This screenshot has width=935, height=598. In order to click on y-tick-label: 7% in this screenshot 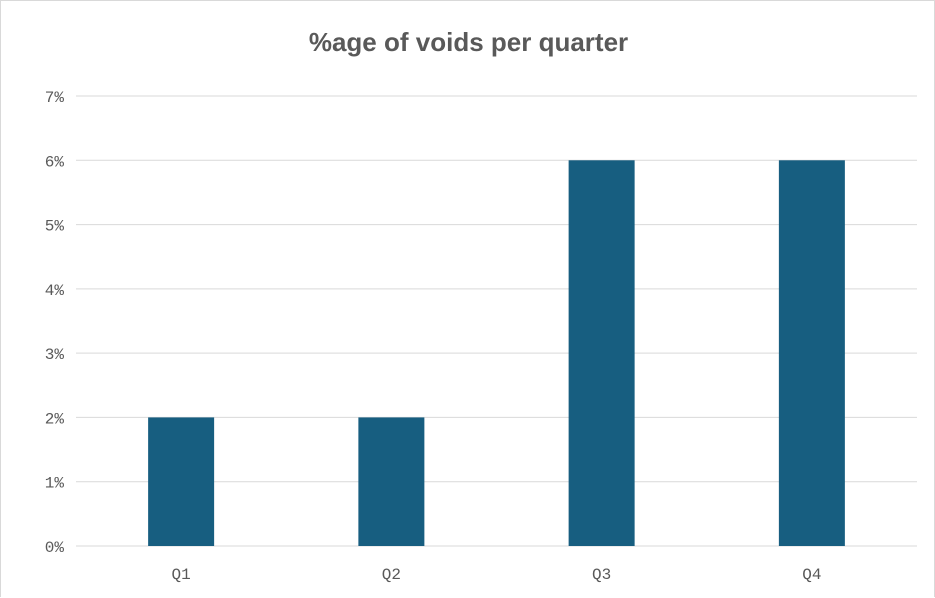, I will do `click(55, 98)`.